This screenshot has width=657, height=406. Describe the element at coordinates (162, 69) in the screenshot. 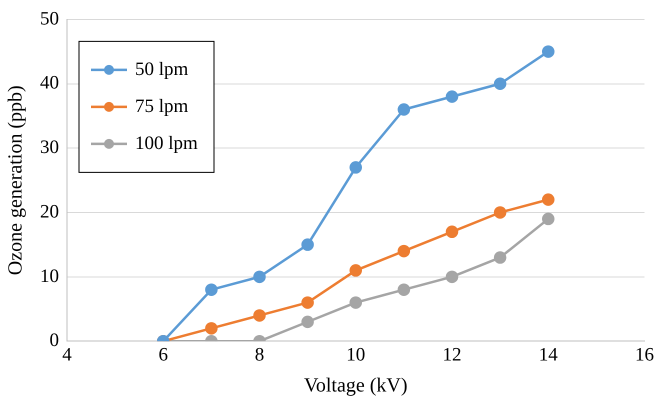

I see `legend-label: 50 lpm` at that location.